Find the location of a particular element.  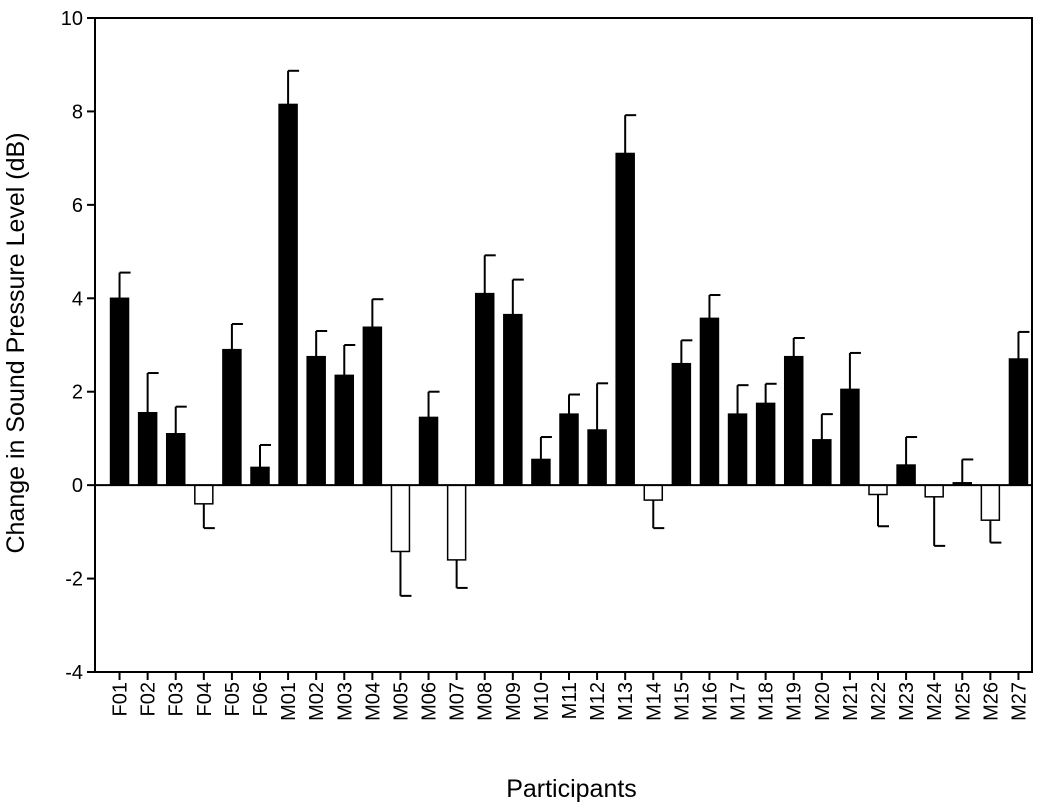

bar-m24 is located at coordinates (934, 491).